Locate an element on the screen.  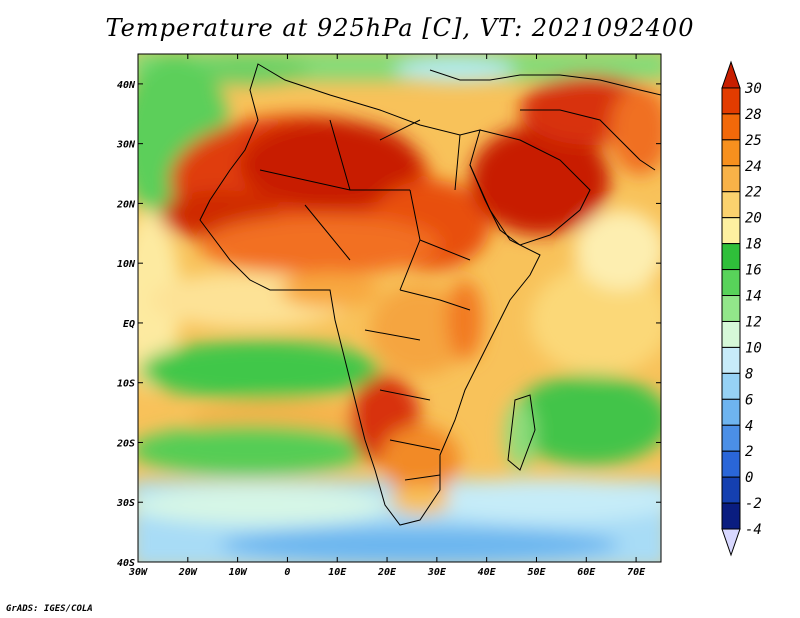
colorbar-label: 10 is located at coordinates (753, 348).